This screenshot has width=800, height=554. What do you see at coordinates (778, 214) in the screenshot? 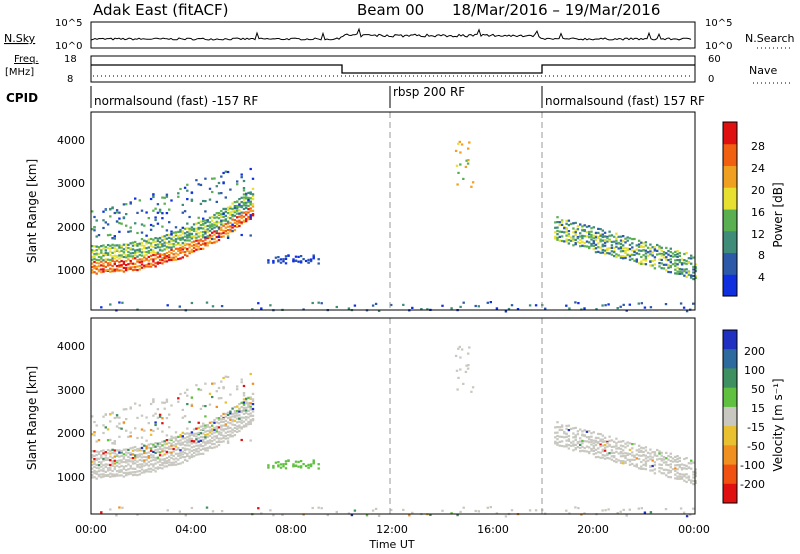
I see `power-colorbar-label: Power [dB]` at bounding box center [778, 214].